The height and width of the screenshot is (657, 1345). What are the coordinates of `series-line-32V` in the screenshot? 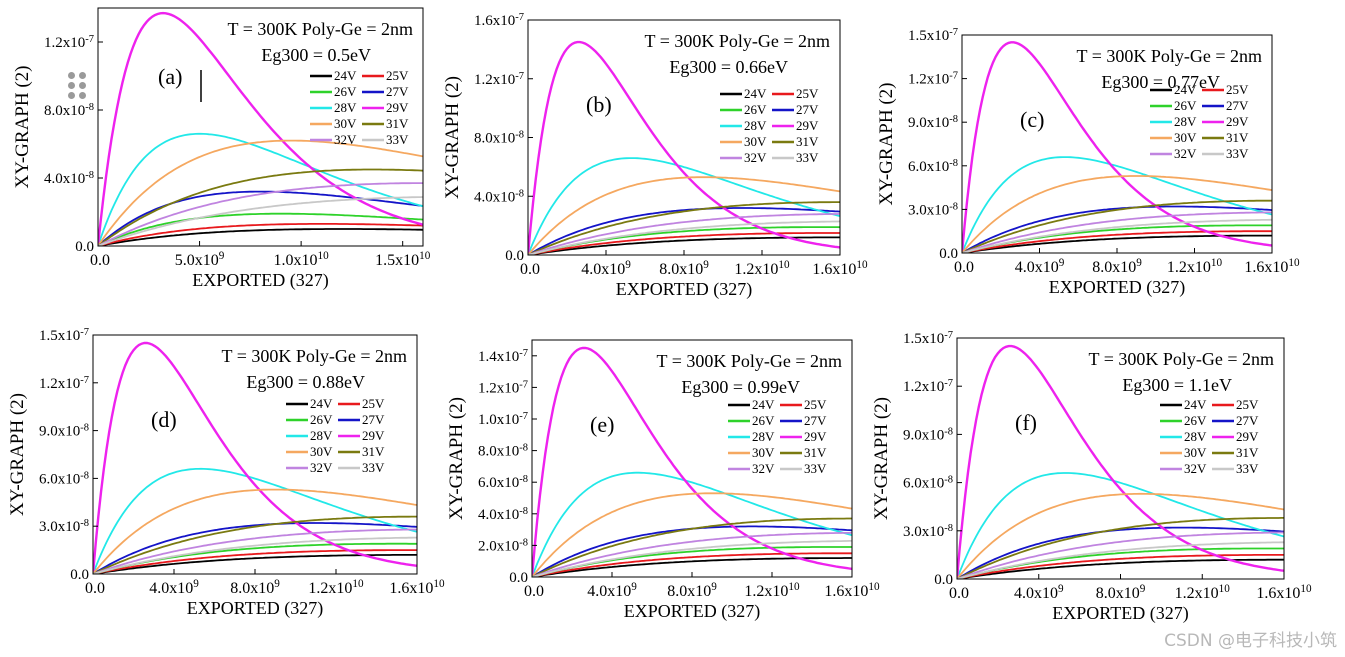 It's located at (1117, 232).